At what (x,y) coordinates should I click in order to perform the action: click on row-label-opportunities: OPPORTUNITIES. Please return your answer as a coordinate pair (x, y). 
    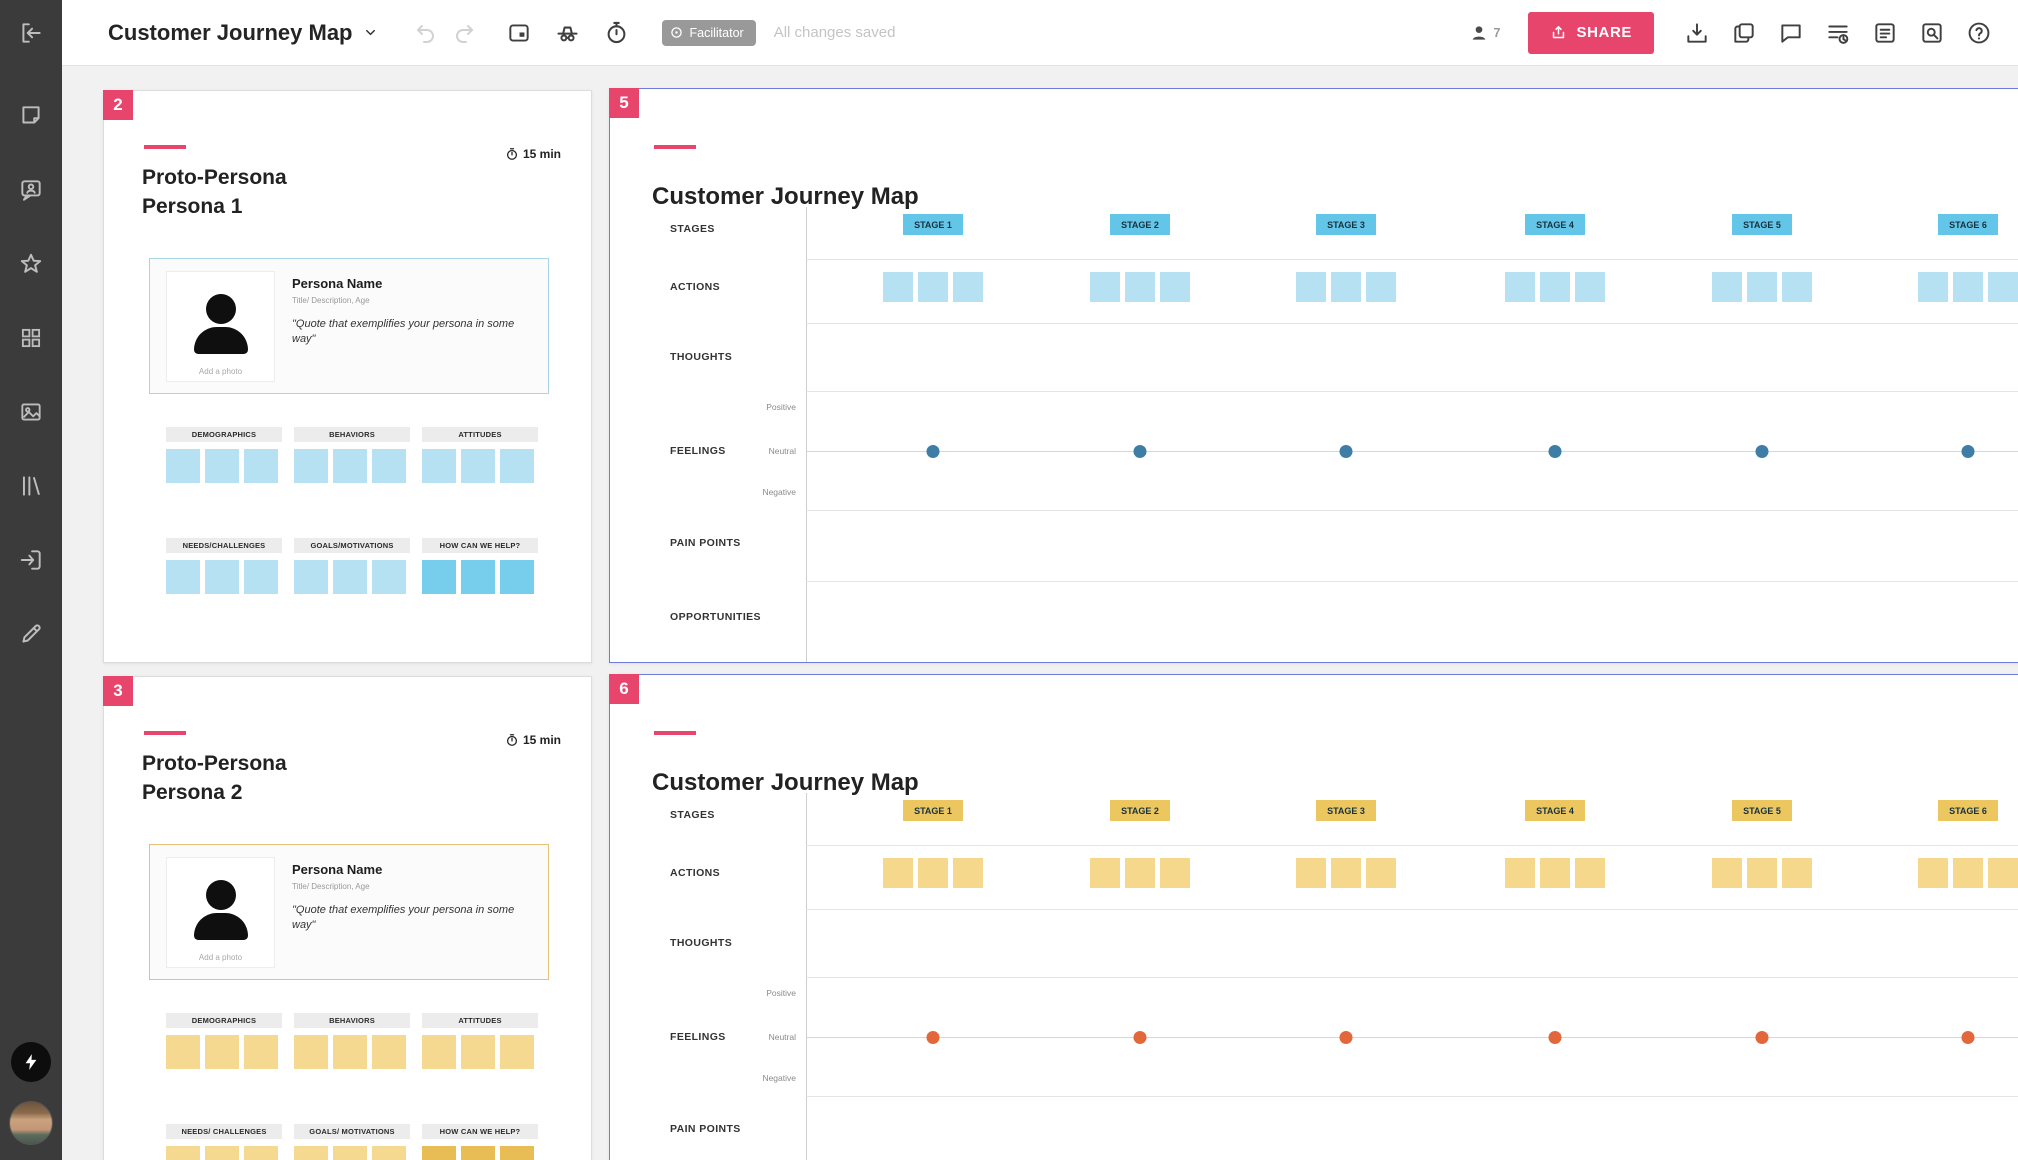
    Looking at the image, I should click on (715, 617).